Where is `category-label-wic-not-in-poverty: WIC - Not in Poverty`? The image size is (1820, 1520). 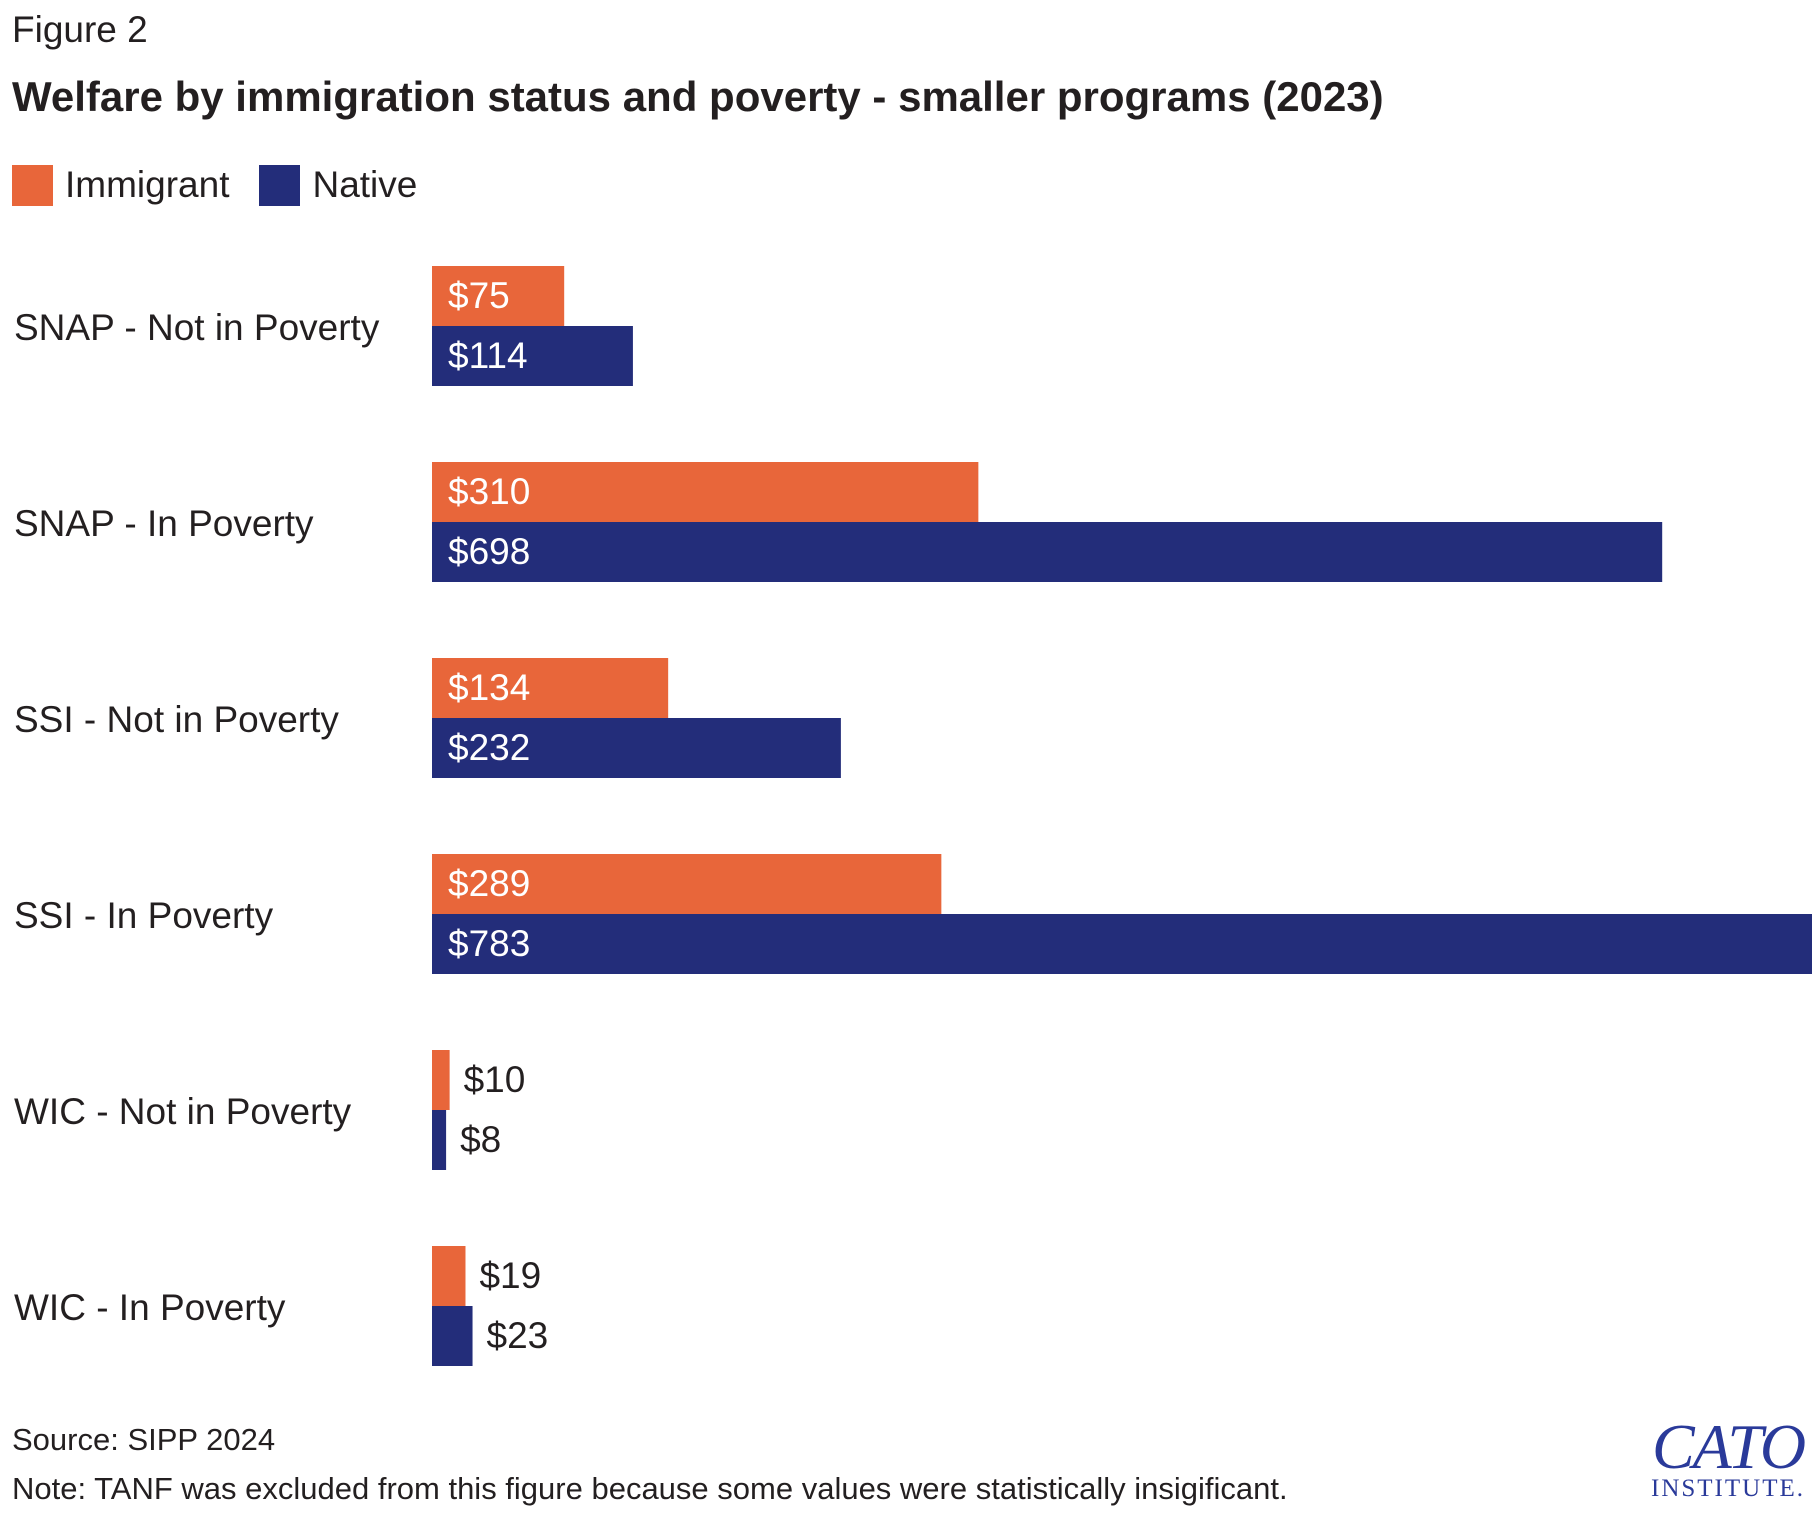 category-label-wic-not-in-poverty: WIC - Not in Poverty is located at coordinates (183, 1111).